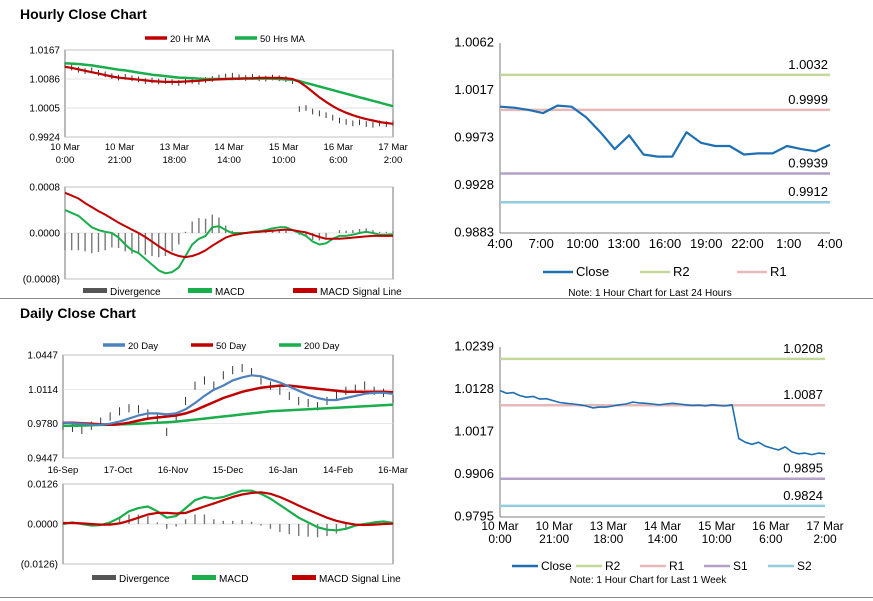 This screenshot has width=873, height=601. Describe the element at coordinates (231, 346) in the screenshot. I see `daily-price-legend-label: 50 Day` at that location.